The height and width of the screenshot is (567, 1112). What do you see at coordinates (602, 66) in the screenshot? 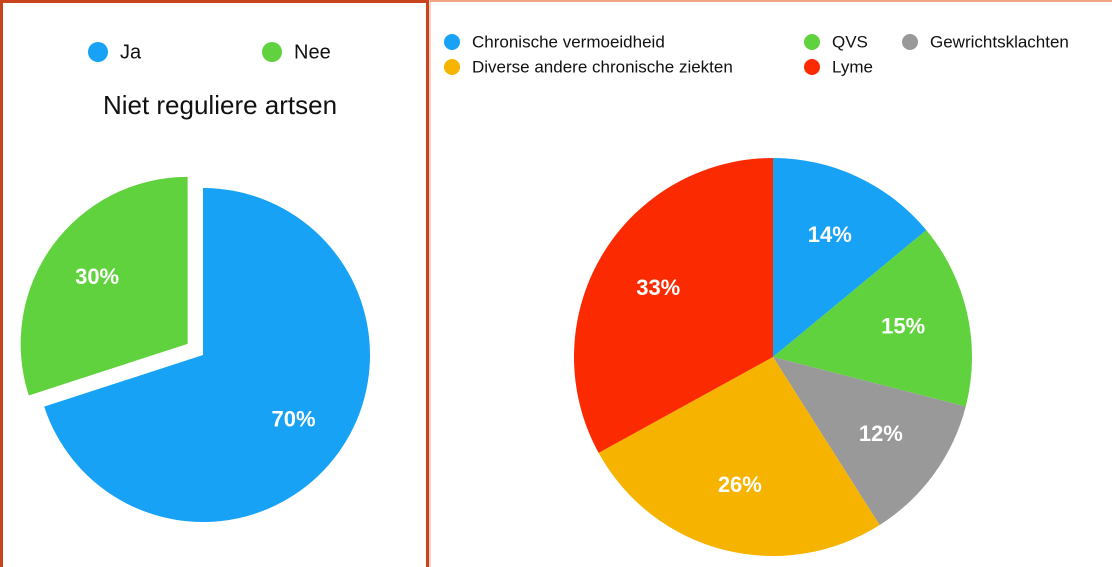
I see `legend-label: Diverse andere chronische ziekten` at bounding box center [602, 66].